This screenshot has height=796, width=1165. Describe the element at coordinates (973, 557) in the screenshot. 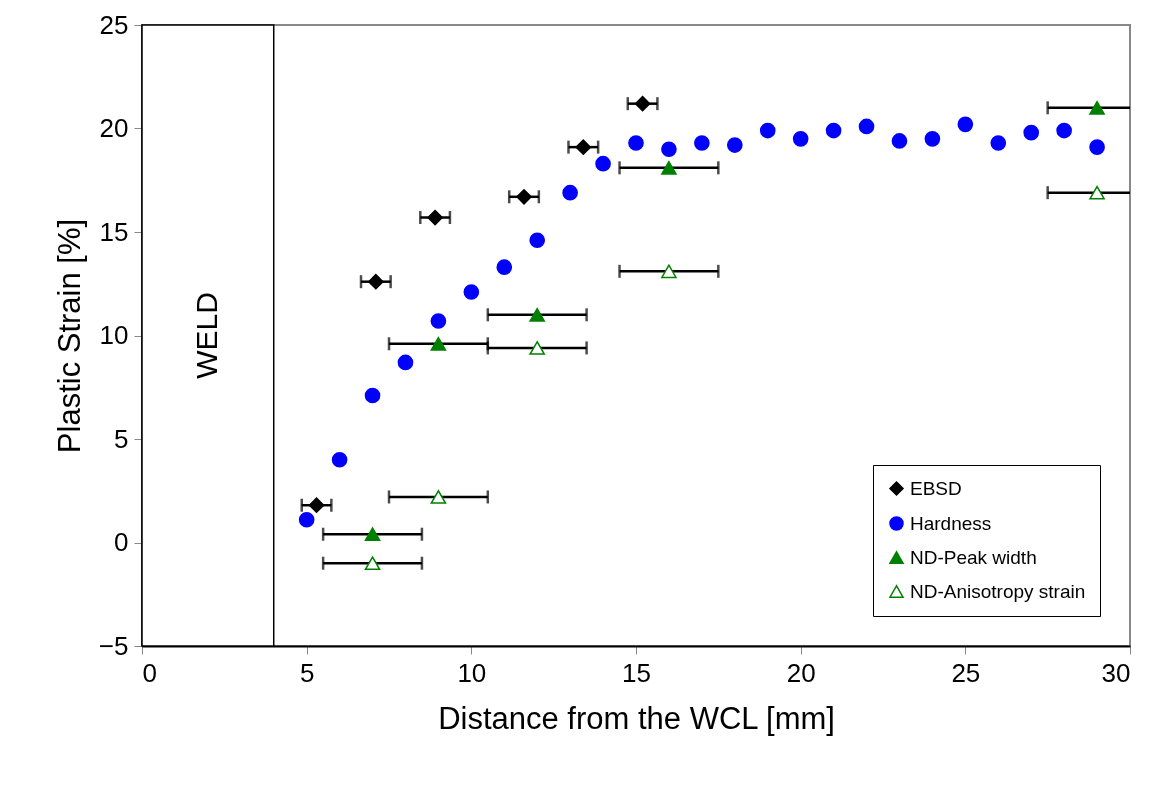

I see `legend-label: ND-Peak width` at that location.